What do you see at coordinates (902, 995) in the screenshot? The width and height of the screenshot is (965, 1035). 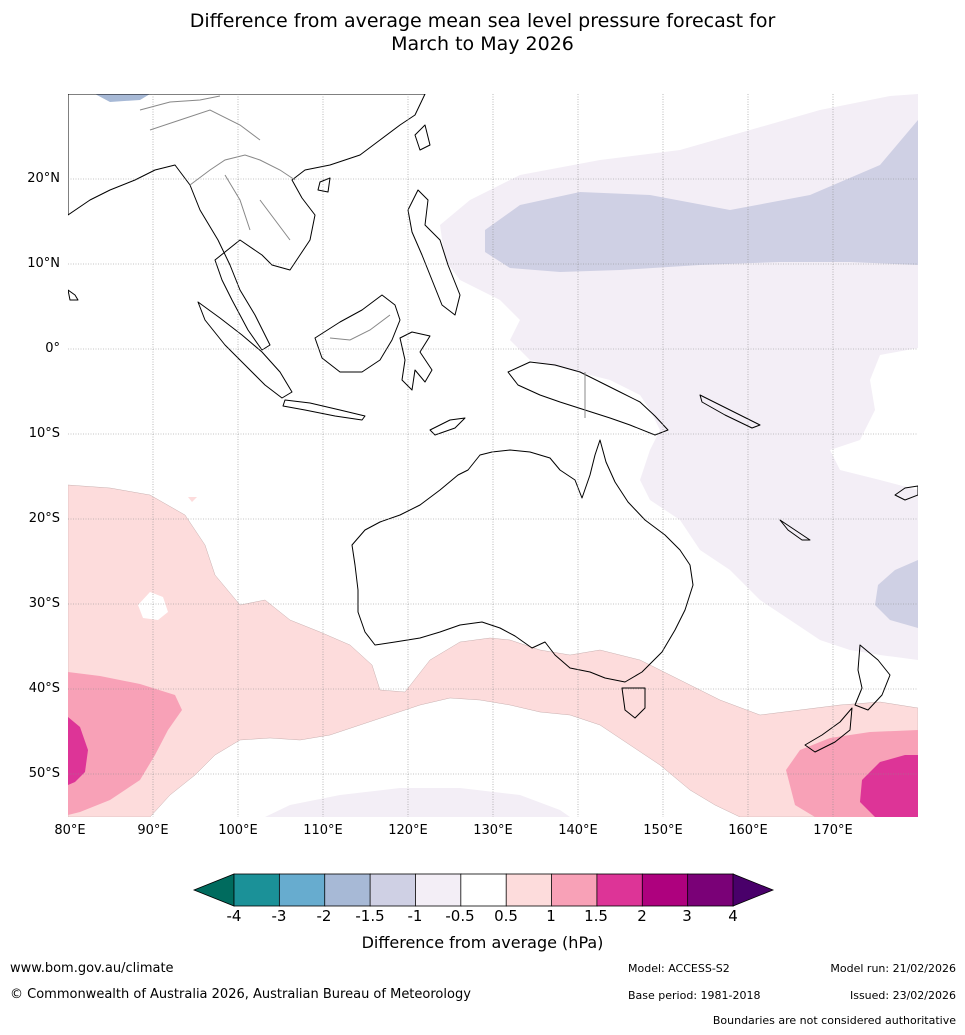 I see `issued-text: Issued: 23/02/2026` at bounding box center [902, 995].